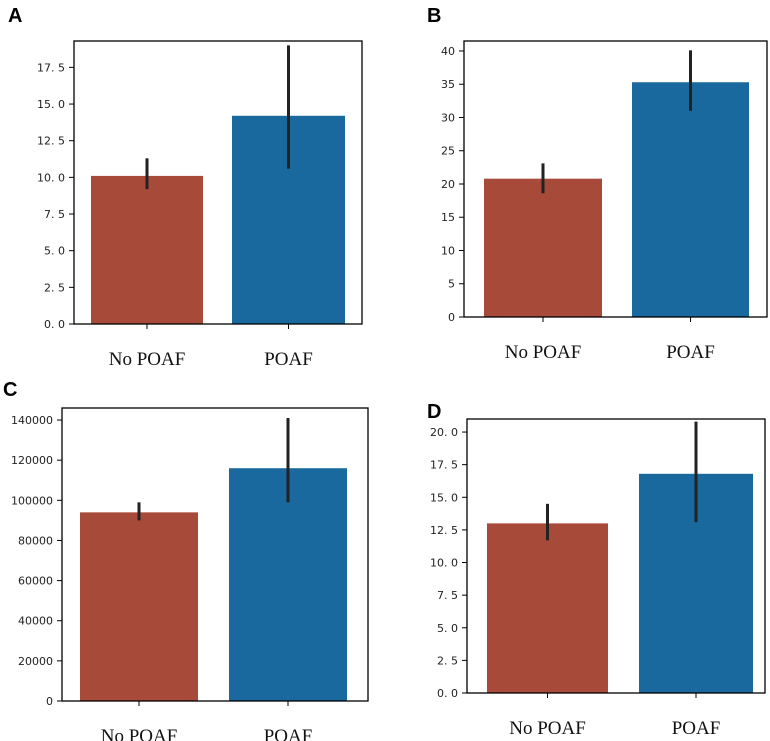 Image resolution: width=770 pixels, height=741 pixels. Describe the element at coordinates (448, 117) in the screenshot. I see `y-tick-label: 30` at that location.